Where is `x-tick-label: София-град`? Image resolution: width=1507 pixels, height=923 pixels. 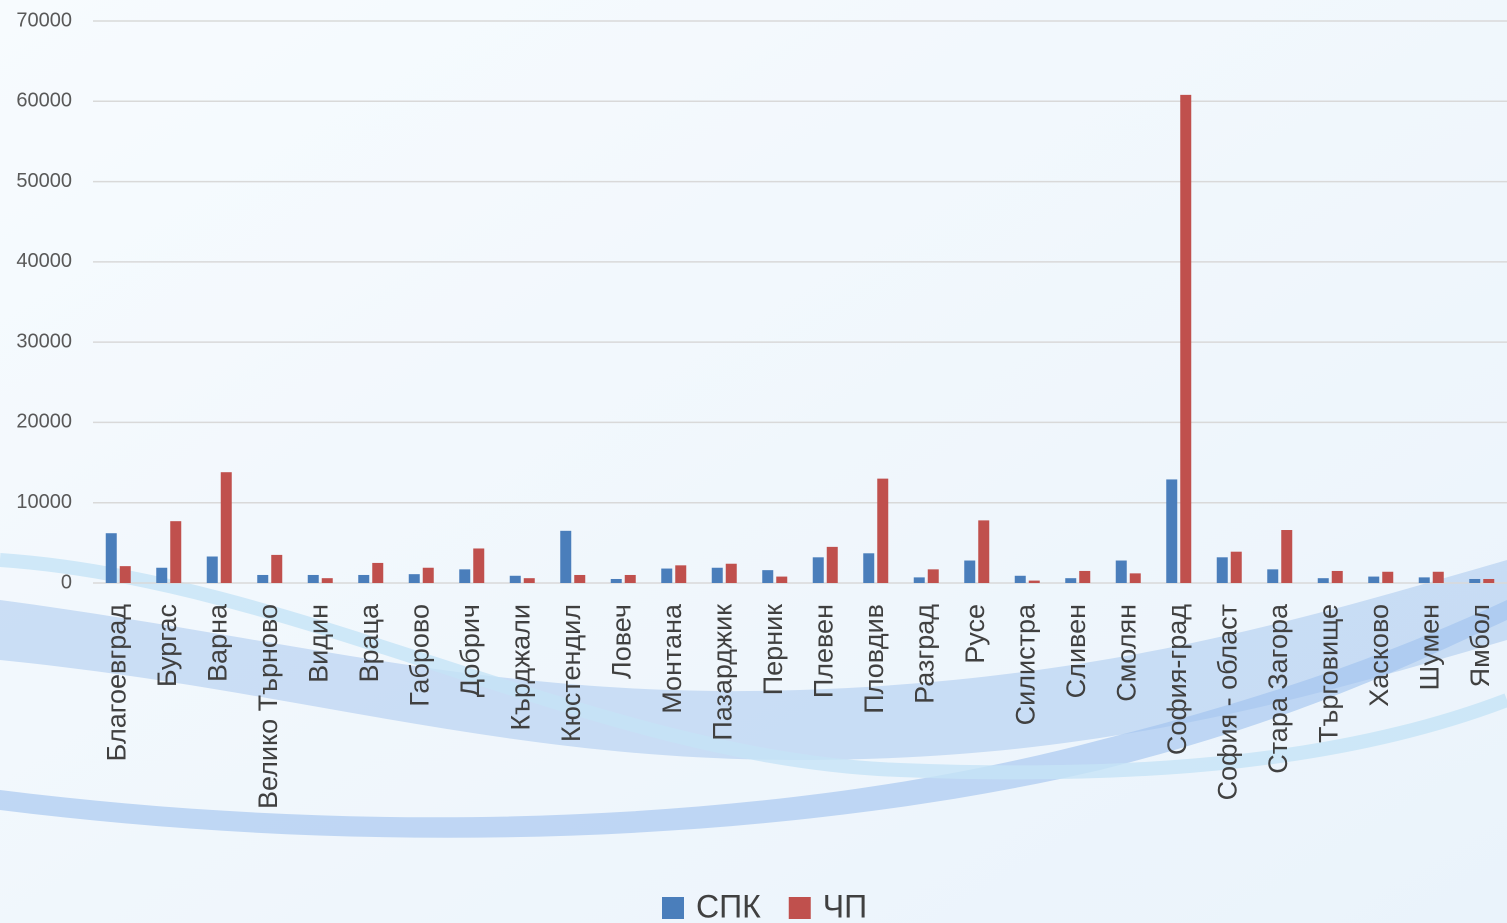
x-tick-label: София-град is located at coordinates (1177, 679).